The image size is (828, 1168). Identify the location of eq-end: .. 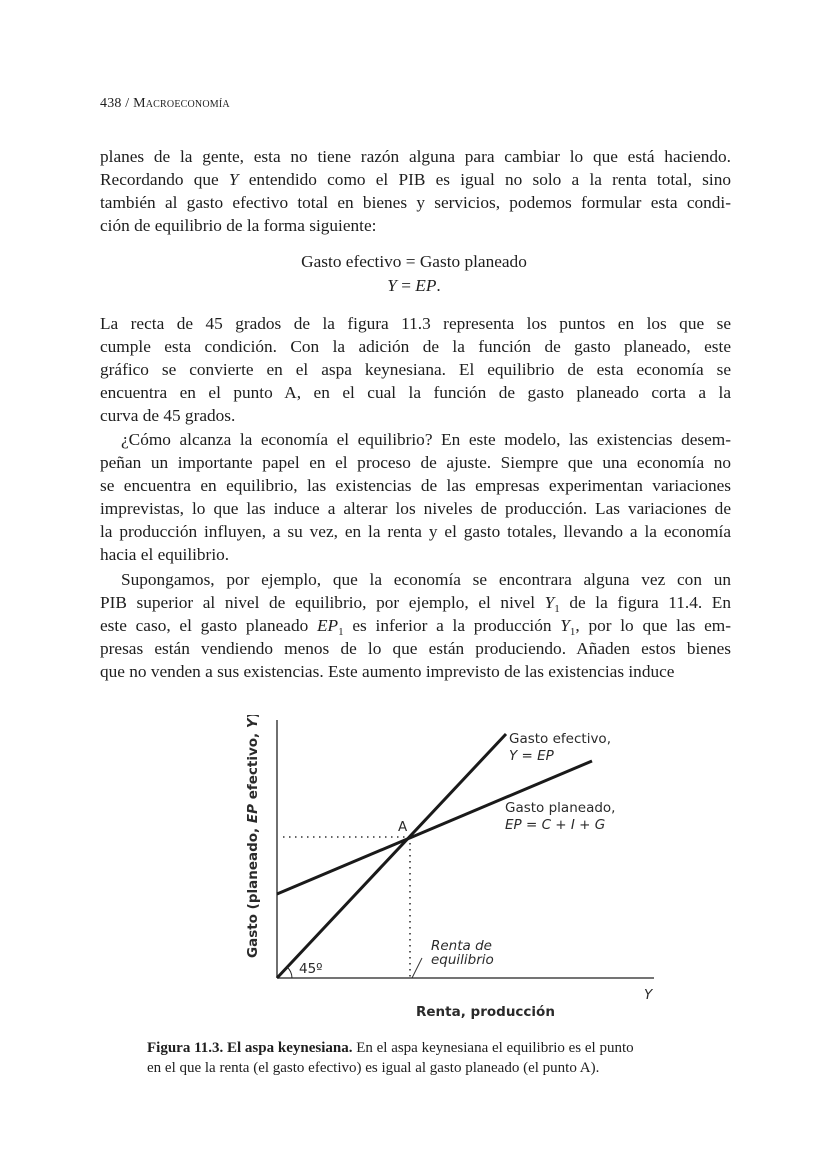
(438, 285).